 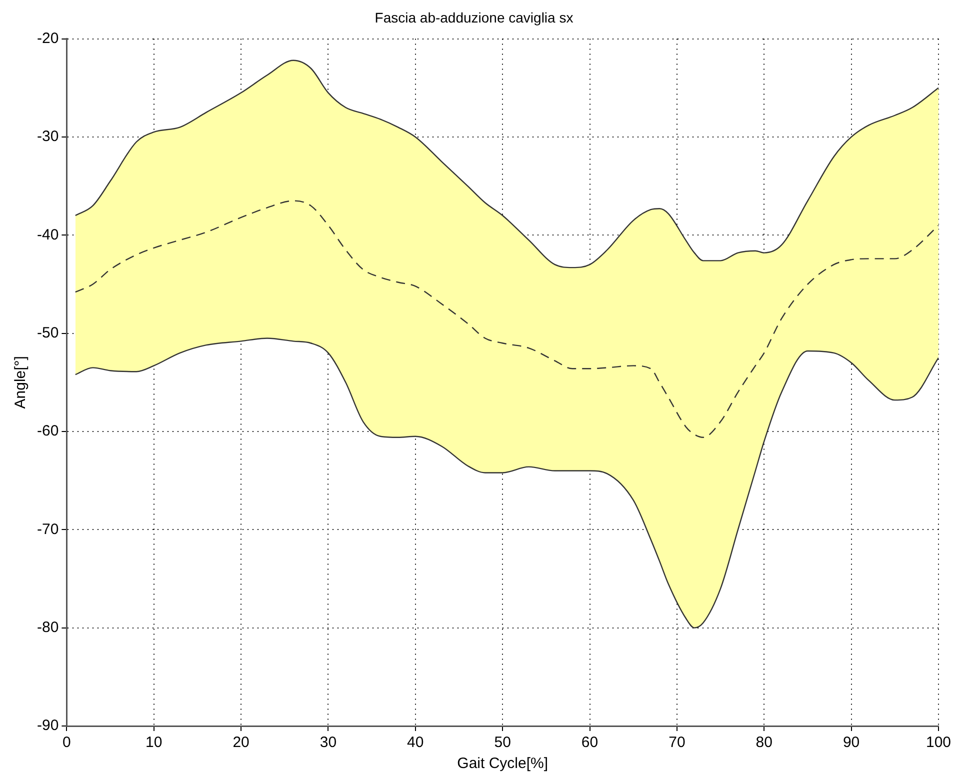 What do you see at coordinates (47, 333) in the screenshot?
I see `y-tick-label: -50` at bounding box center [47, 333].